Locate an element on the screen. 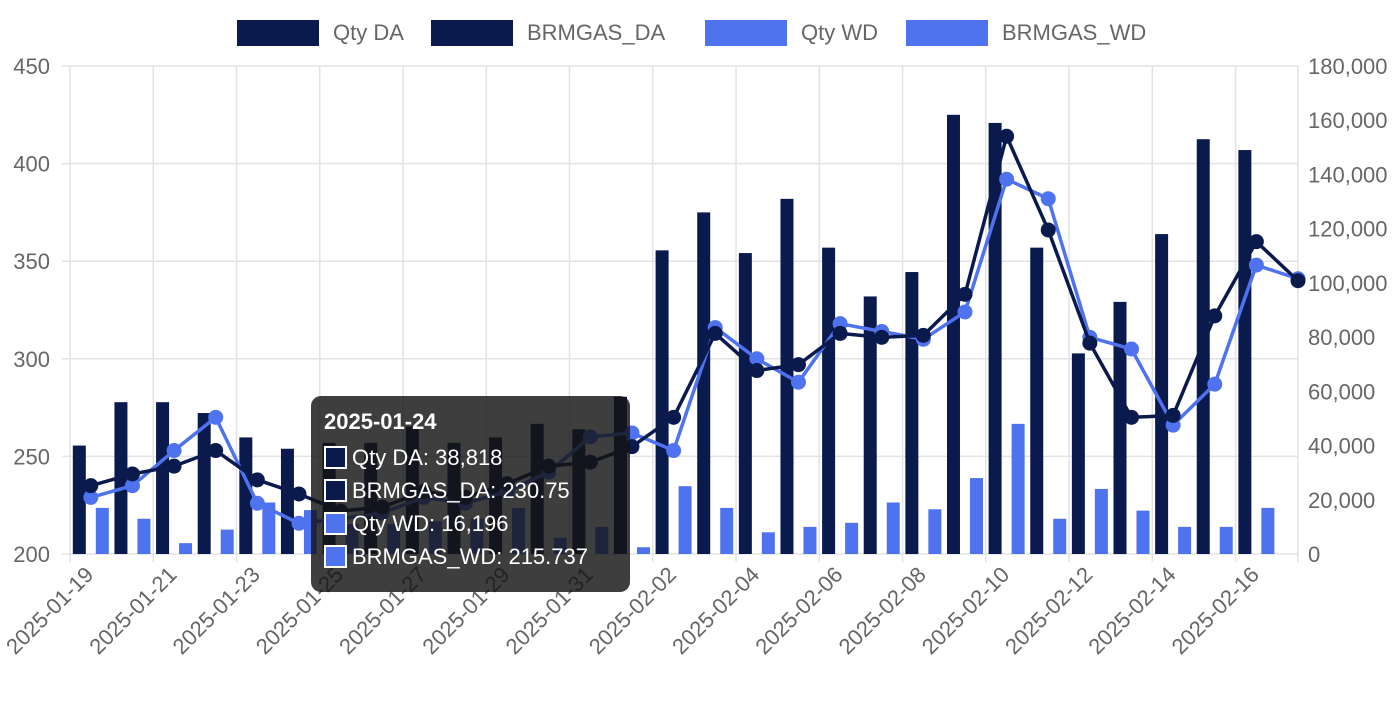  tooltip-line: BRMGAS_DA: 230.75 is located at coordinates (461, 490).